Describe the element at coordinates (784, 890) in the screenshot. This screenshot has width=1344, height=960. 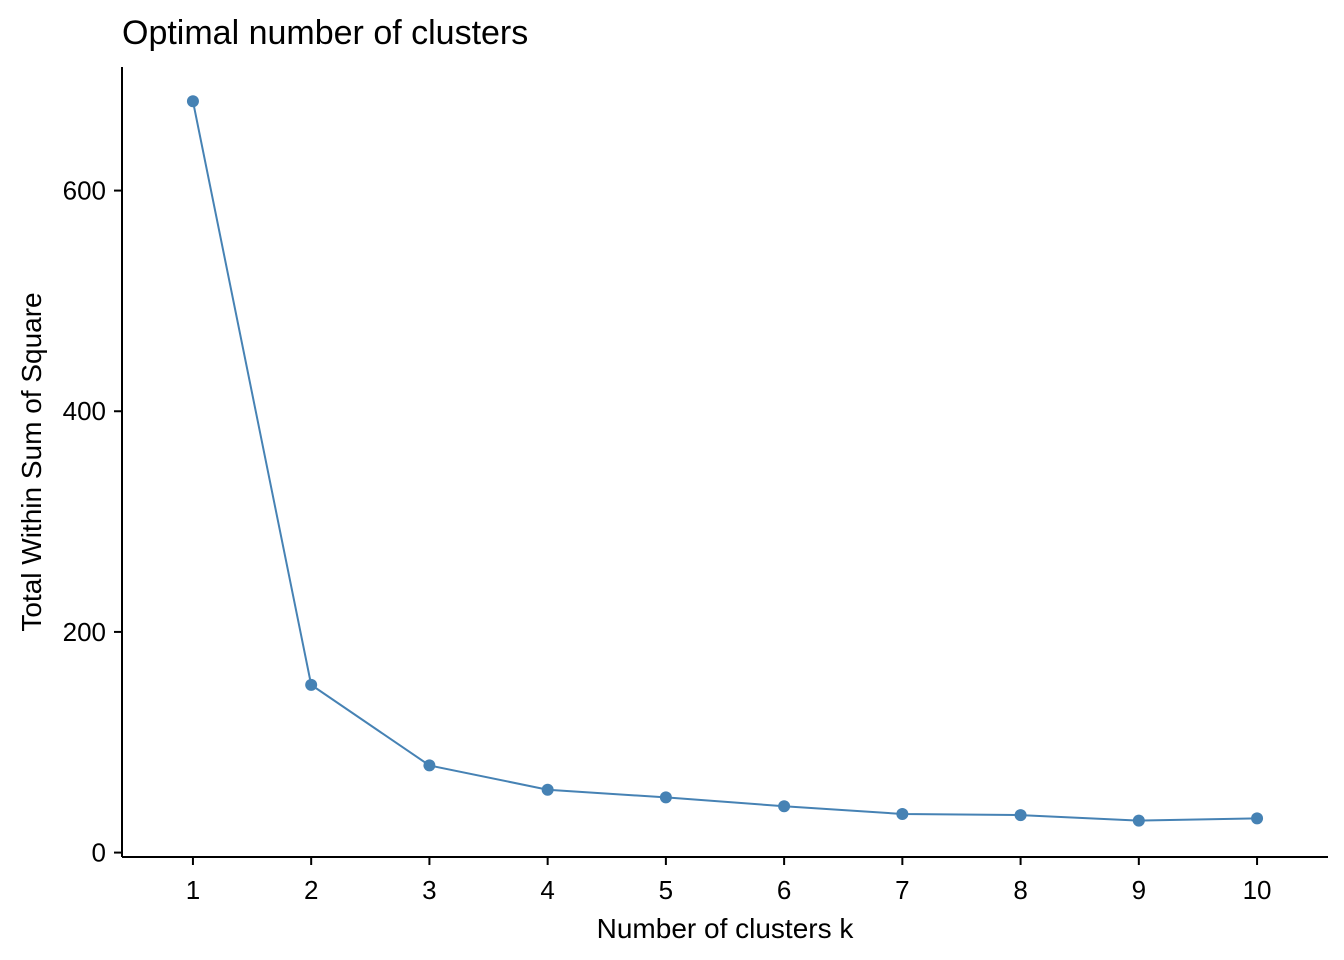
I see `x-tick-label: 6` at that location.